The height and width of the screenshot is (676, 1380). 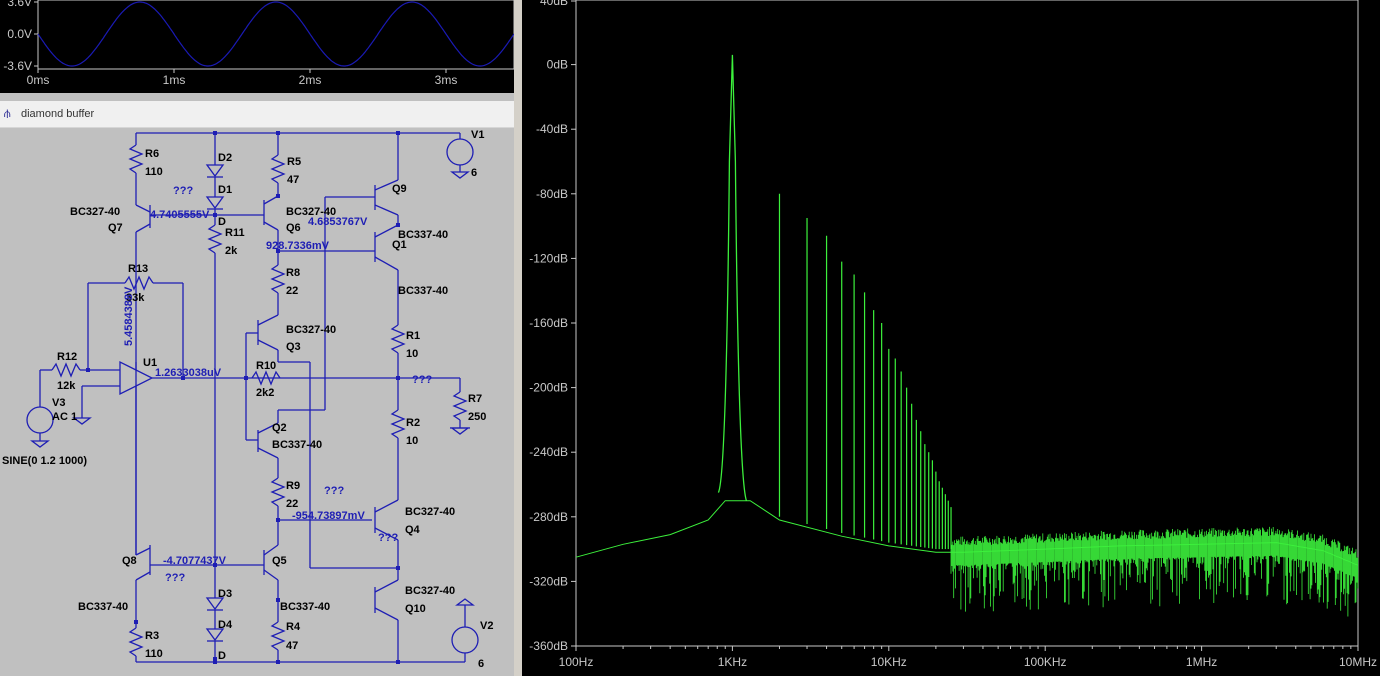 I want to click on label-Q2: Q2, so click(x=279, y=428).